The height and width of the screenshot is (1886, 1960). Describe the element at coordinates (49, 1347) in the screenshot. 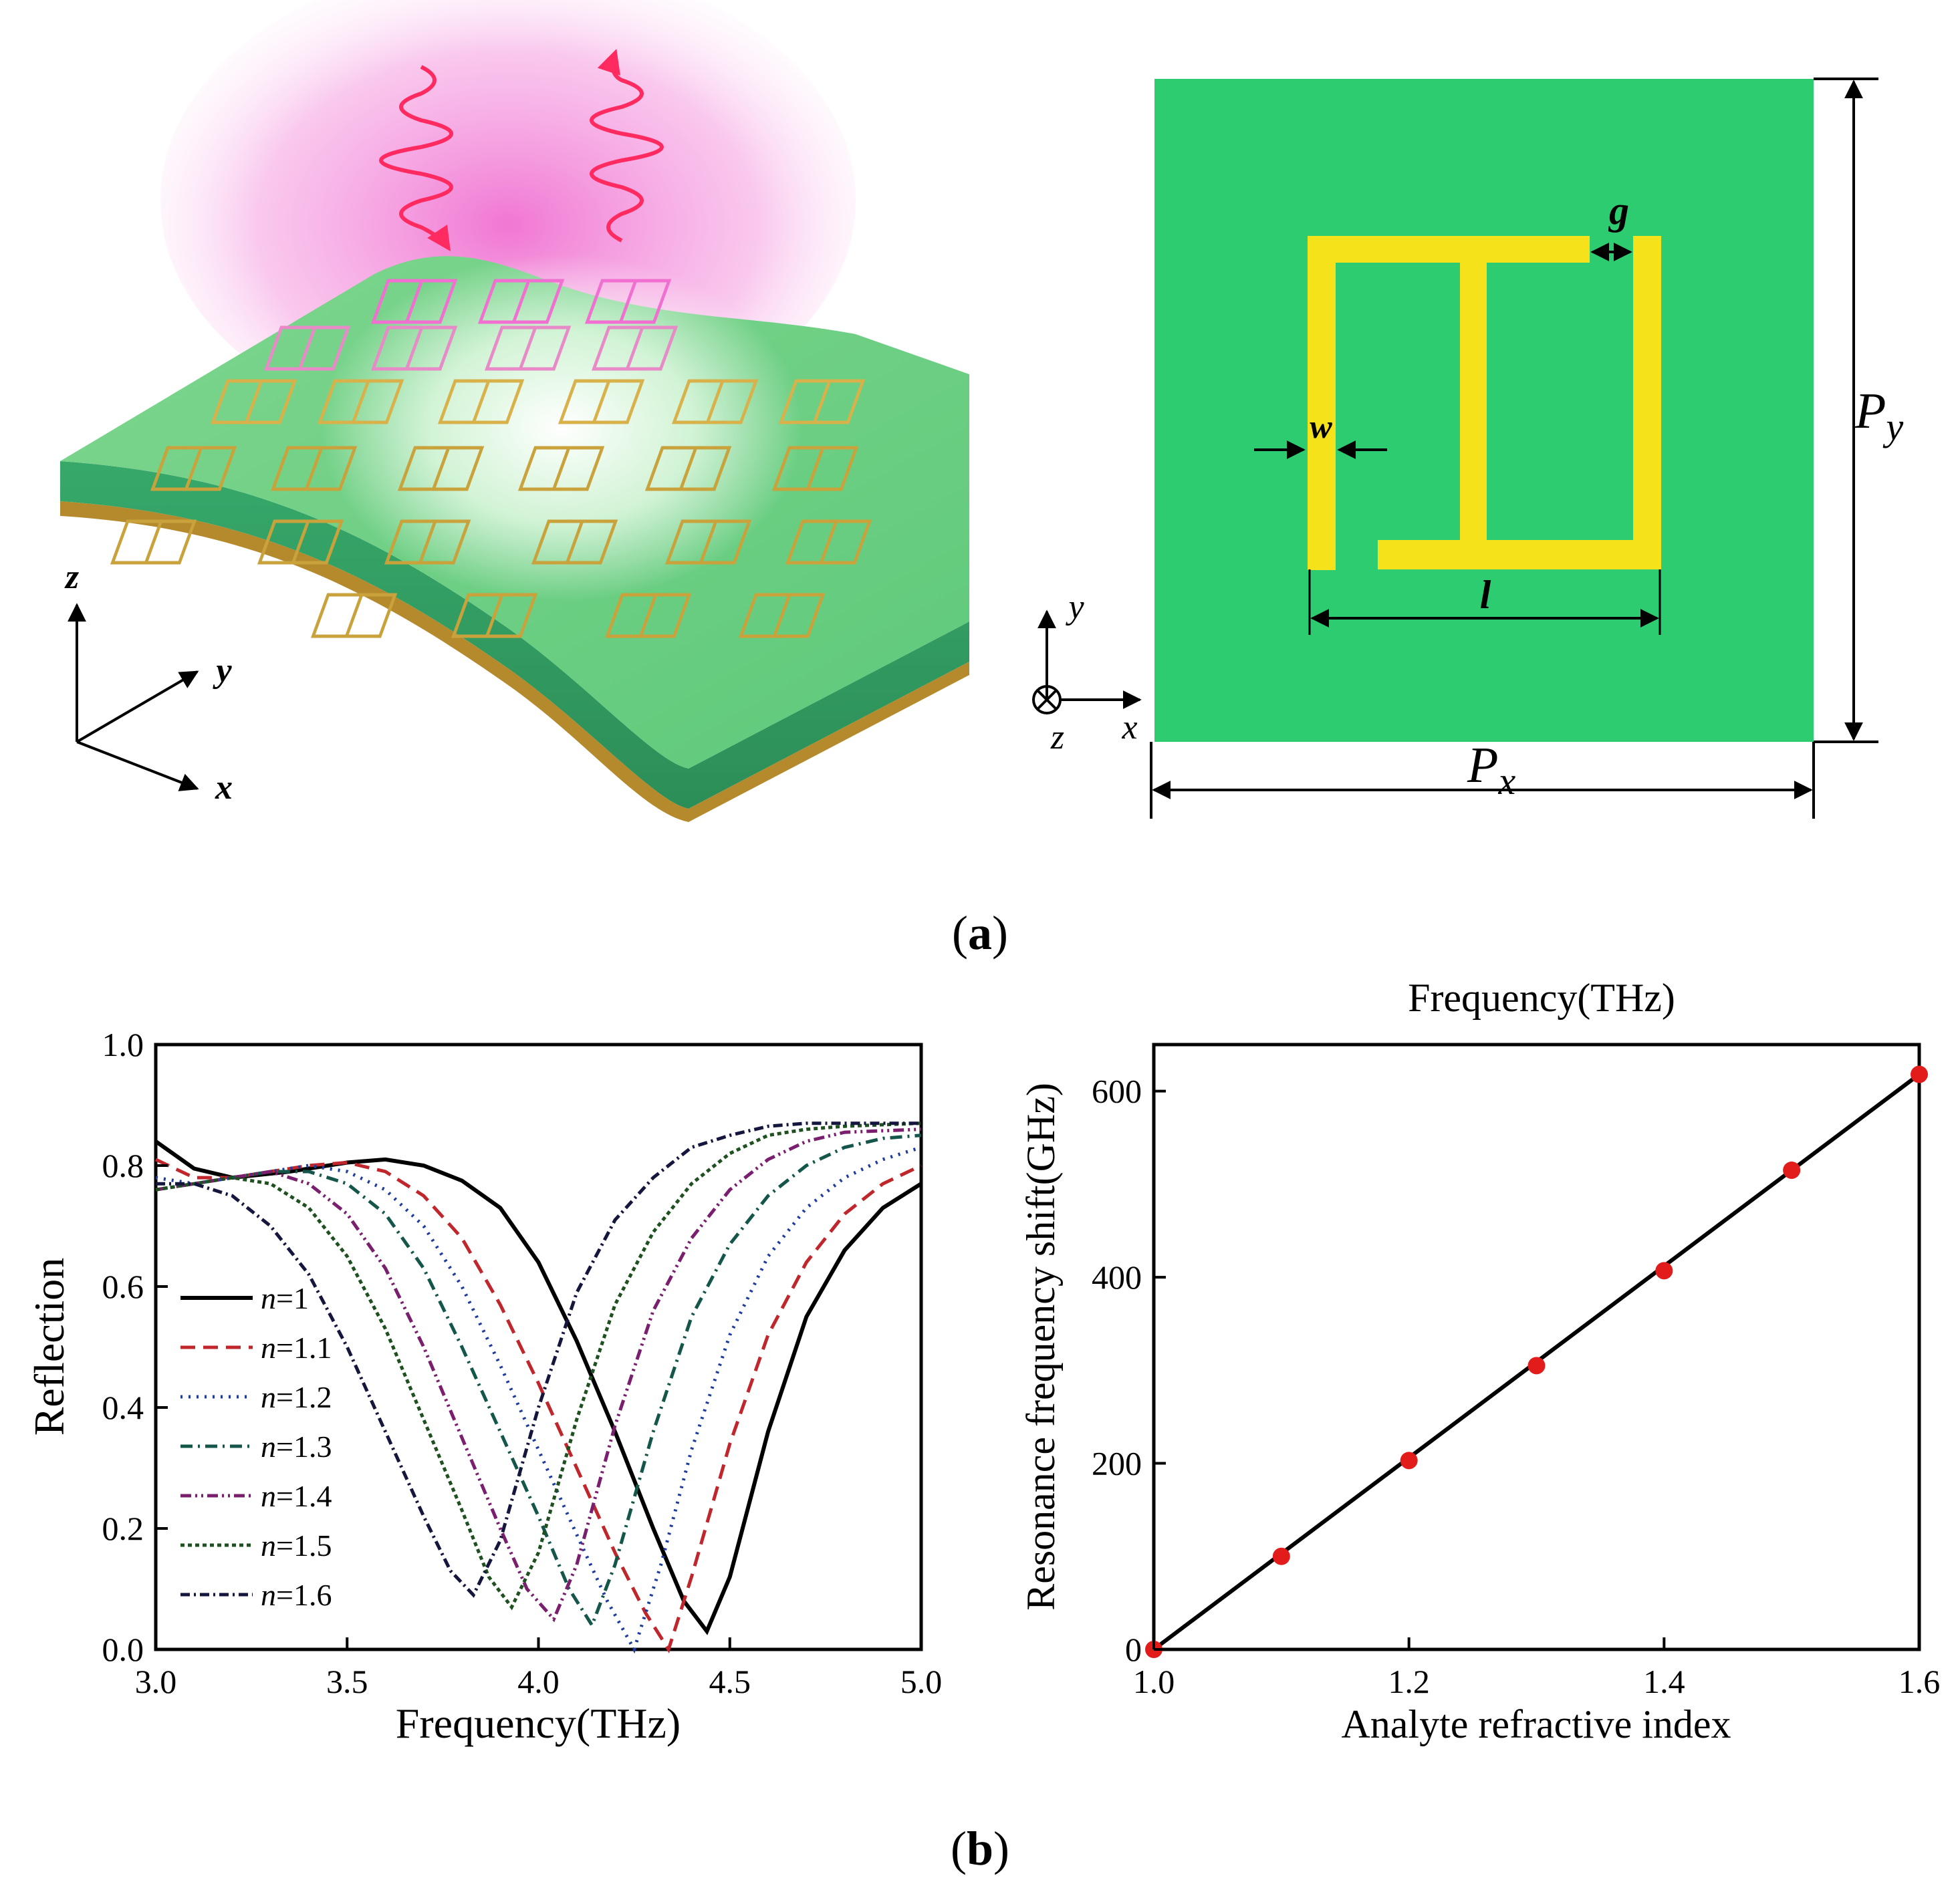

I see `reflection-y-axis-label: Reflection` at that location.